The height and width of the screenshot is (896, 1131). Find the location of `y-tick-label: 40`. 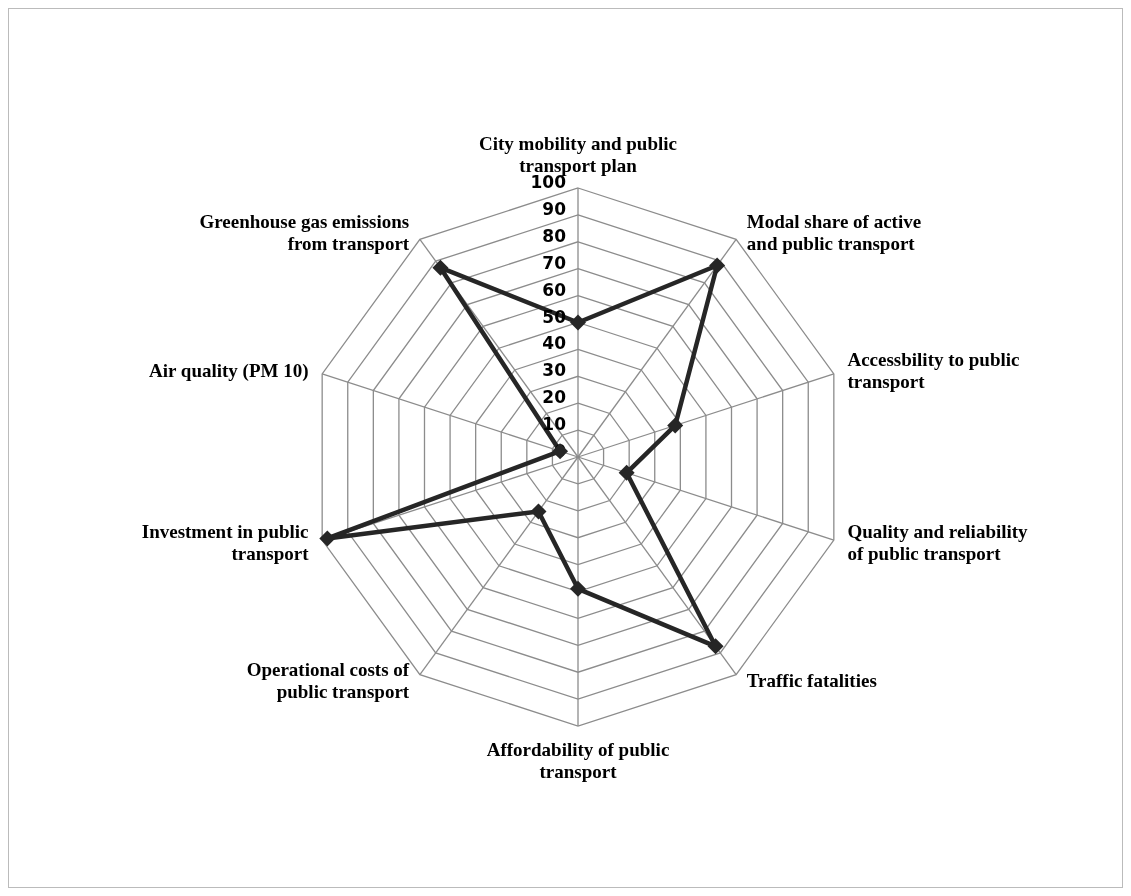

y-tick-label: 40 is located at coordinates (554, 343).